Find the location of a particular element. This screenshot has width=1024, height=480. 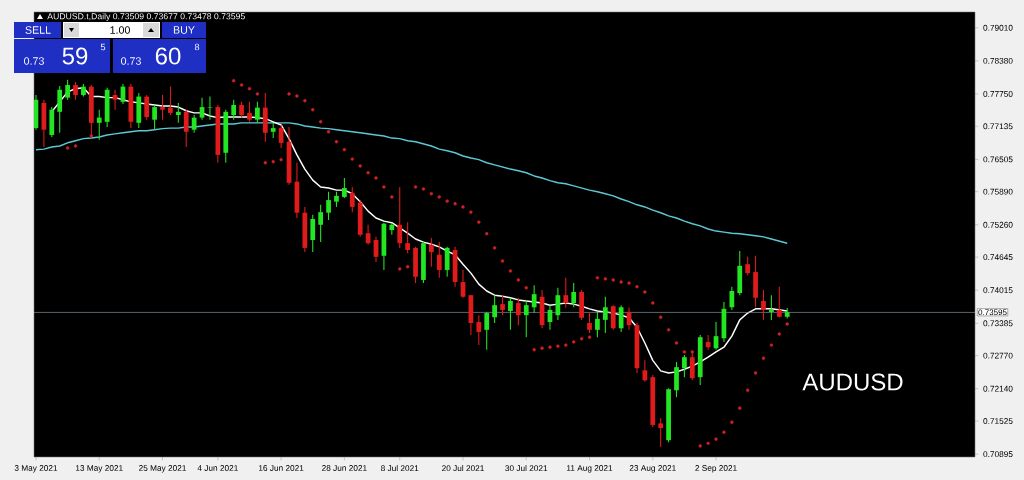

x-tick-label: 13 May 2021 is located at coordinates (99, 469).